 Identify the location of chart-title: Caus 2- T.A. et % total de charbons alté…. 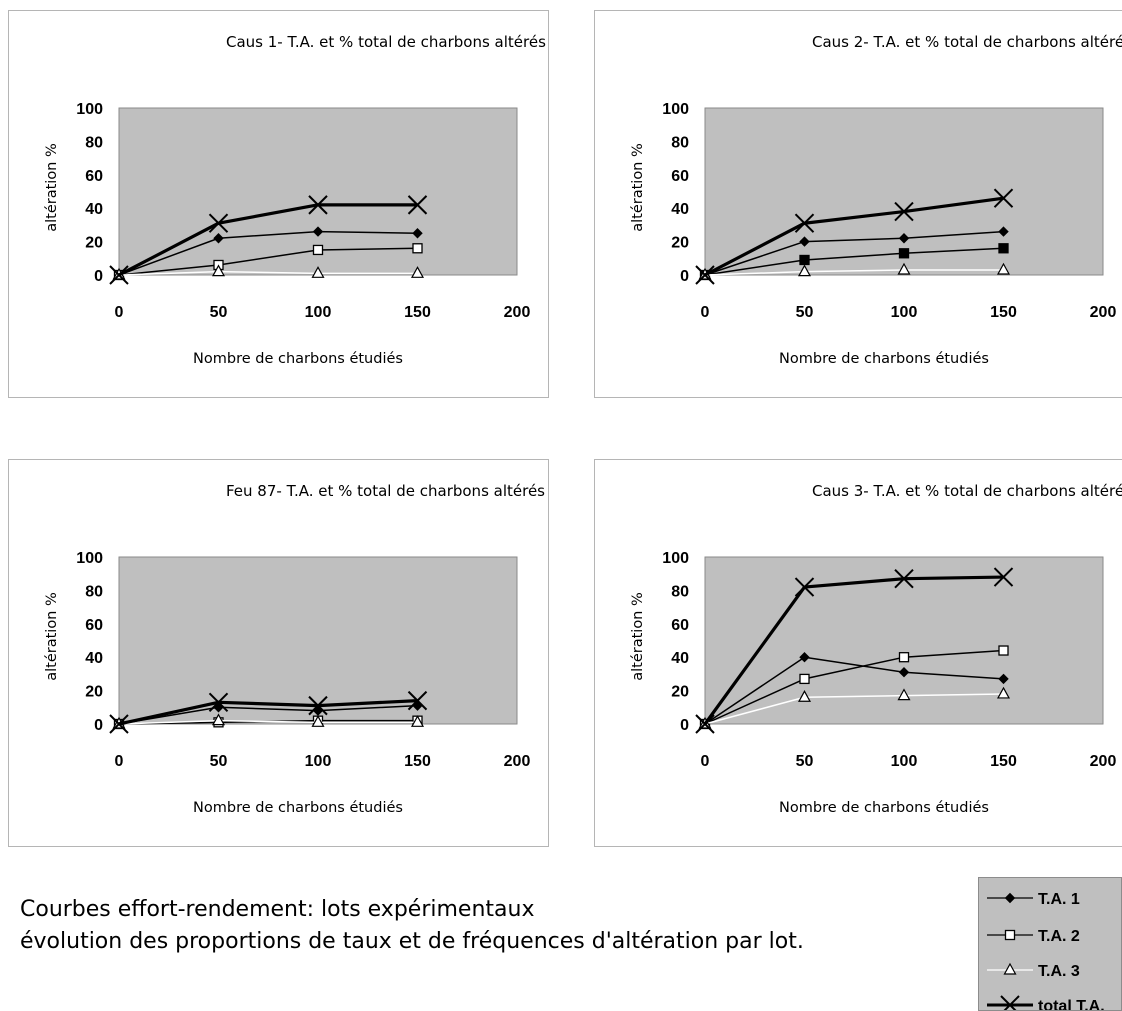
(967, 42).